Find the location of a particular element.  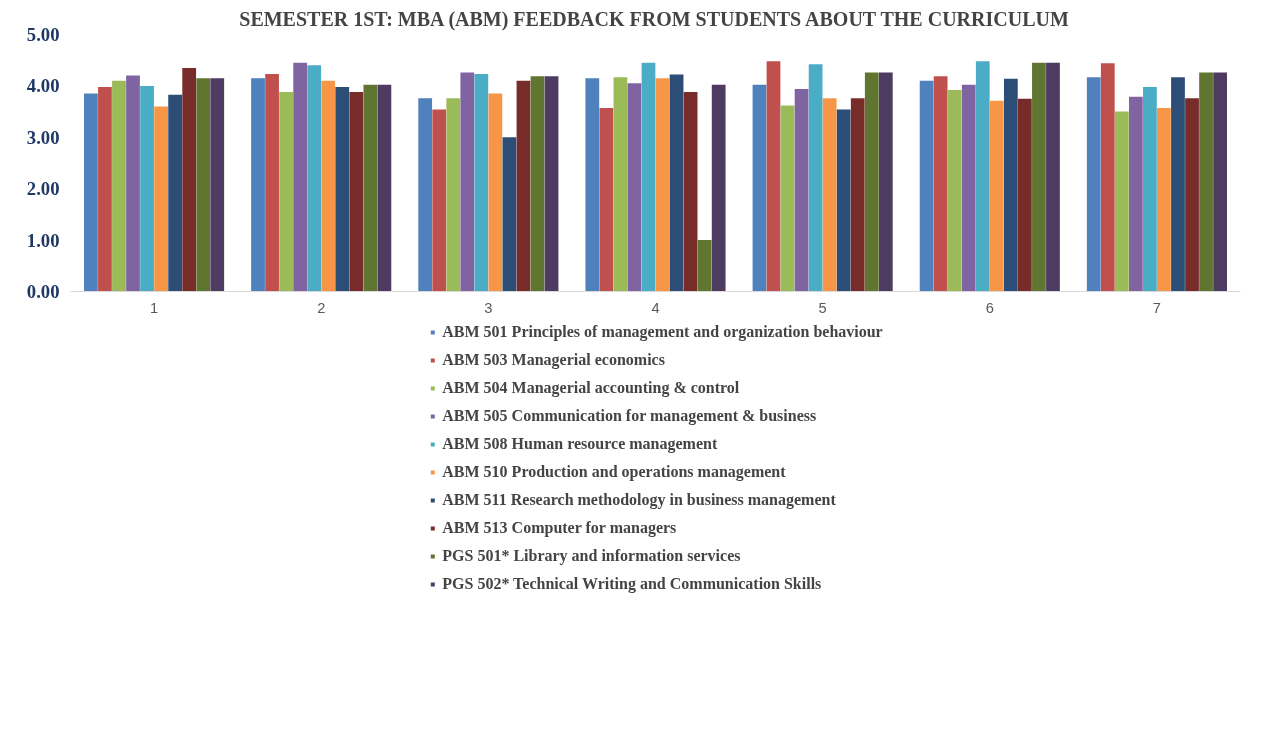

chart-title: SEMESTER 1ST: MBA (ABM) FEEDBACK FROM STUDENTS ABOUT THE CURRICULUM is located at coordinates (654, 19).